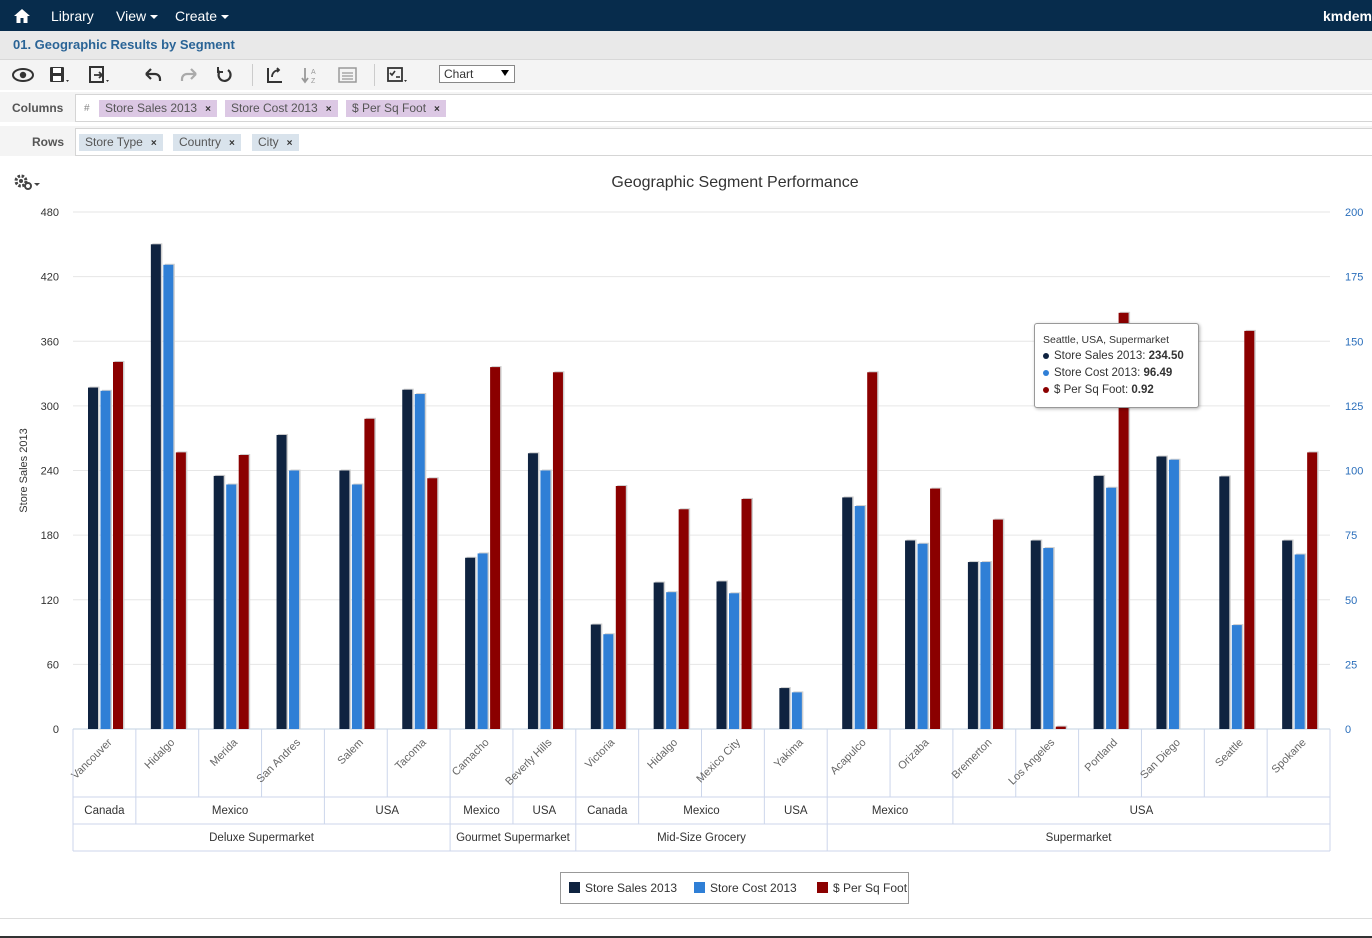  What do you see at coordinates (72, 16) in the screenshot?
I see `library-menu: Library` at bounding box center [72, 16].